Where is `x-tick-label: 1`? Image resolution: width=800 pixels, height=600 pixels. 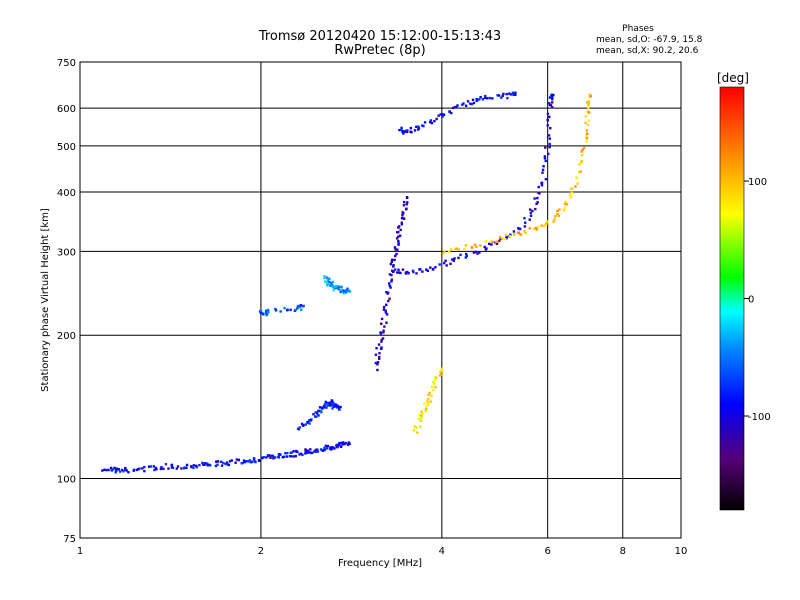 x-tick-label: 1 is located at coordinates (80, 551).